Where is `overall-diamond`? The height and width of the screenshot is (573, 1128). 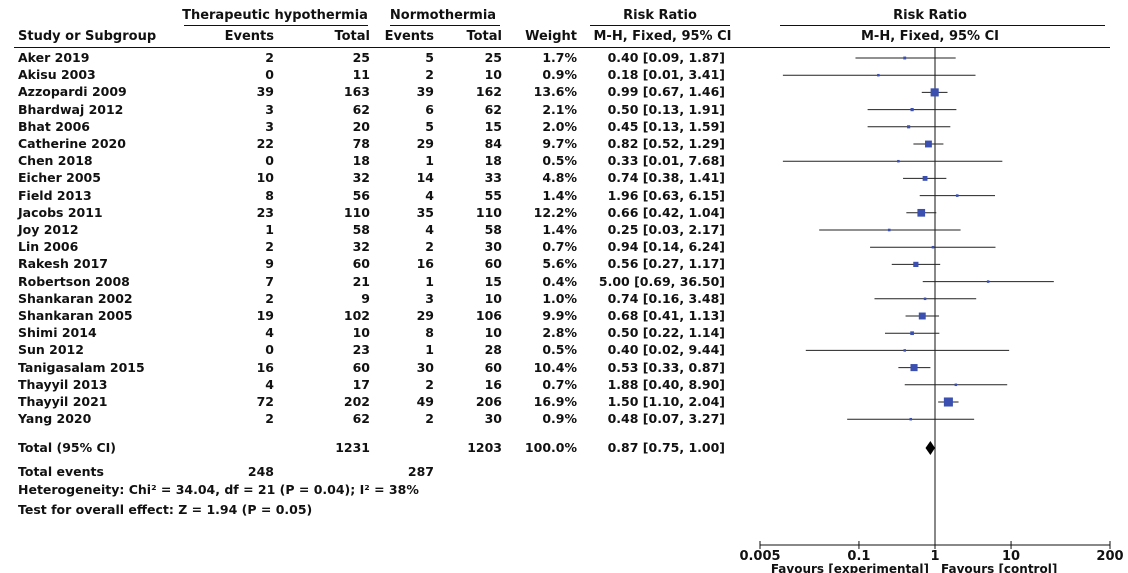 overall-diamond is located at coordinates (930, 448).